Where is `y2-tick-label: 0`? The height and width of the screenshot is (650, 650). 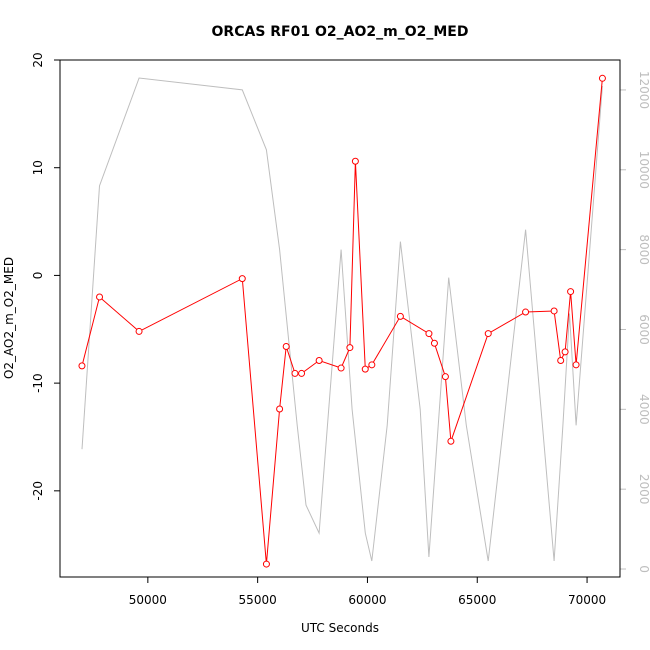
y2-tick-label: 0 is located at coordinates (643, 569).